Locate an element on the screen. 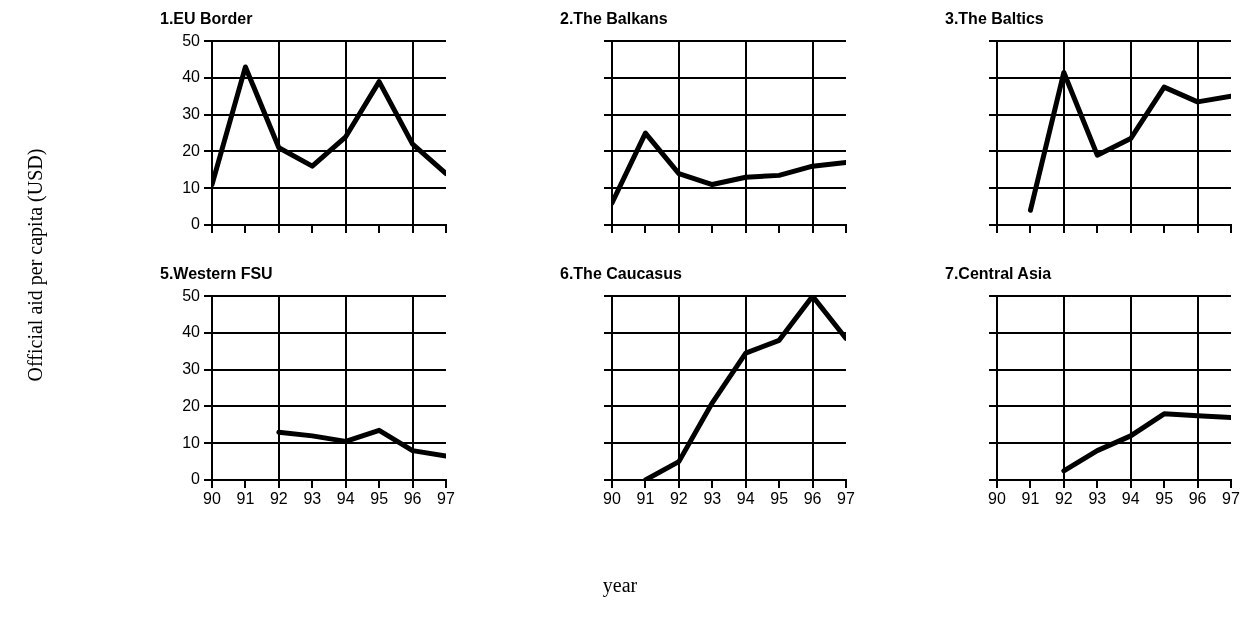 The width and height of the screenshot is (1249, 626). chart-title: 3.The Baltics is located at coordinates (994, 19).